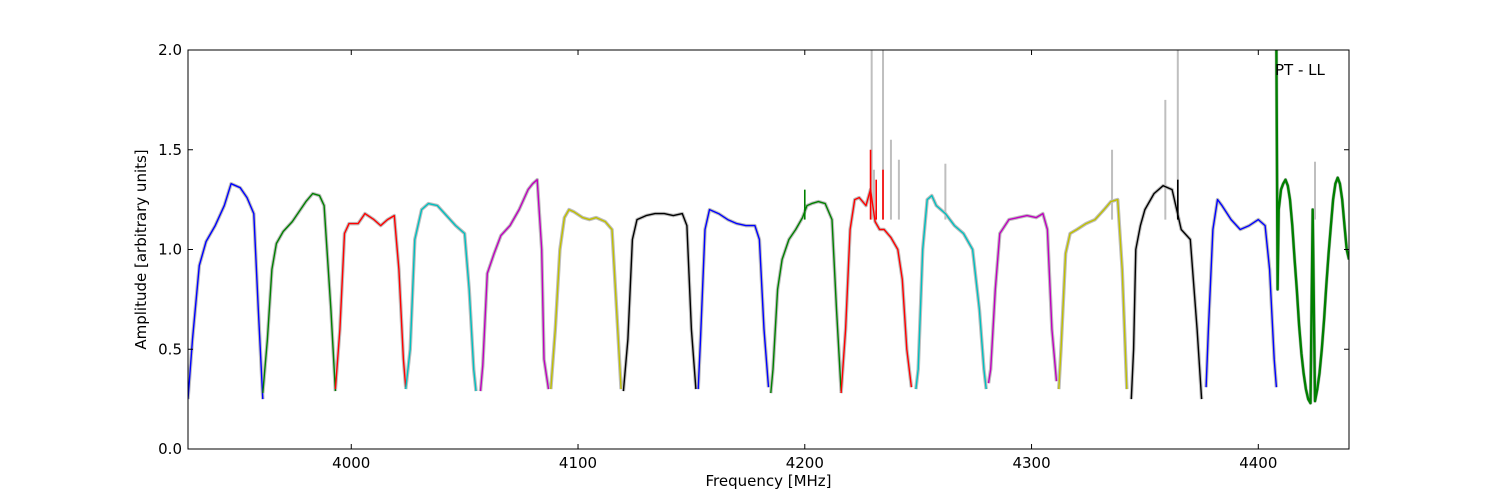 This screenshot has width=1500, height=500. I want to click on y-tick-label-4: 2.0, so click(170, 50).